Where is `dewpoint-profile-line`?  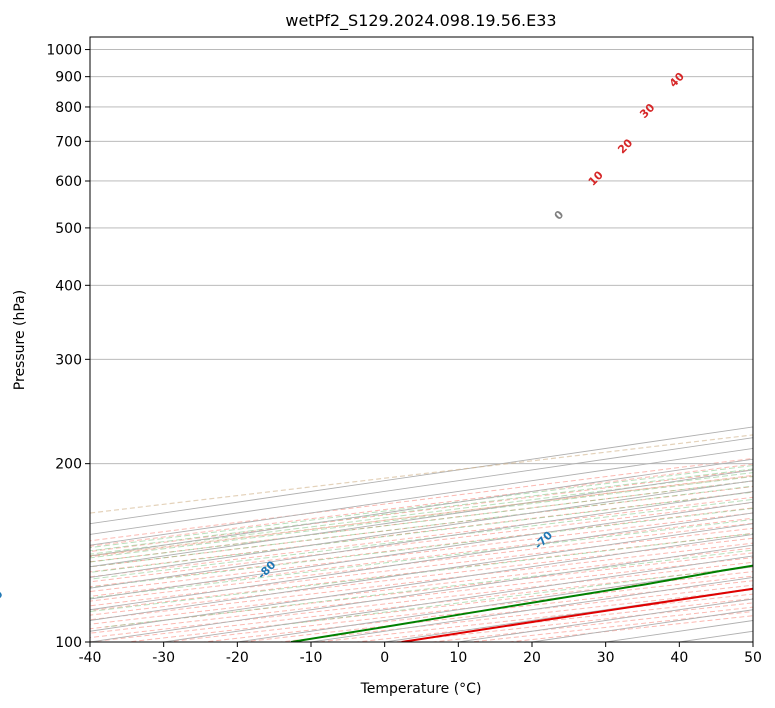
dewpoint-profile-line is located at coordinates (521, 603).